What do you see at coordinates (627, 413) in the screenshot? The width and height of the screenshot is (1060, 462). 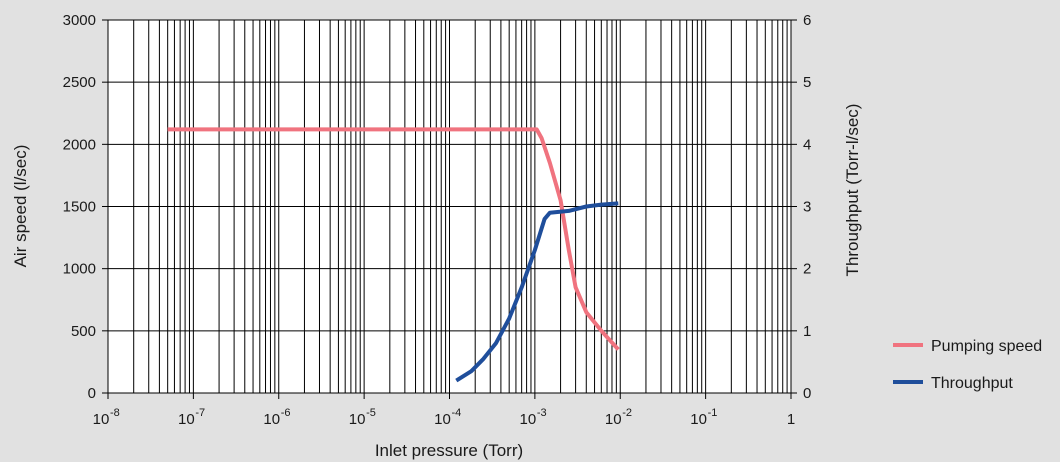 I see `x-tick-label-exponent: -2` at bounding box center [627, 413].